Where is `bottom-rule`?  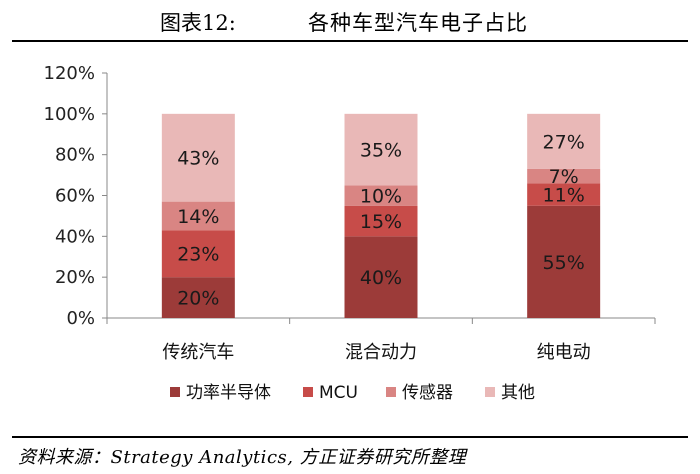
bottom-rule is located at coordinates (350, 437).